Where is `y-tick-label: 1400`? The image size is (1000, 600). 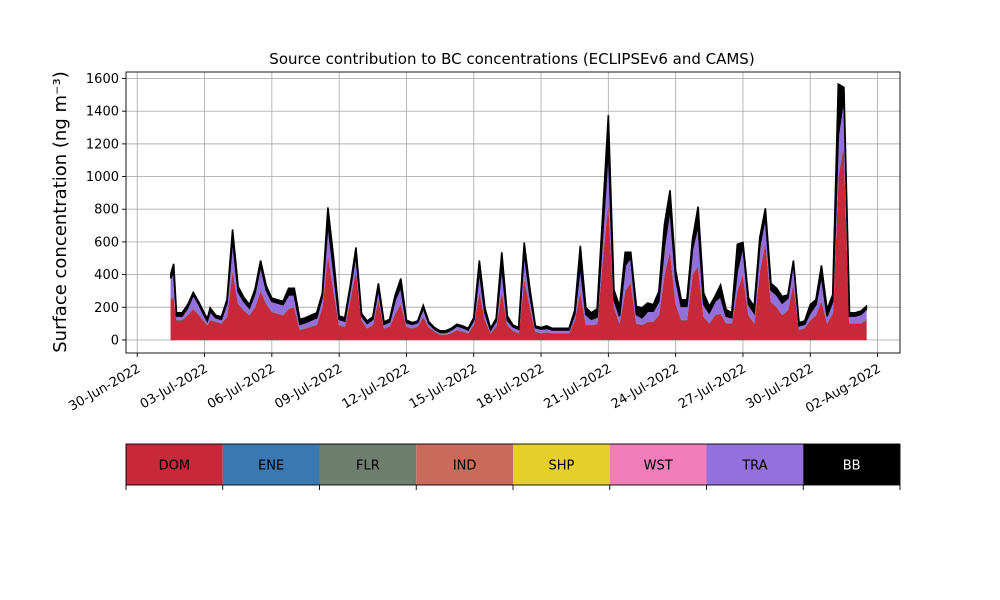
y-tick-label: 1400 is located at coordinates (102, 112).